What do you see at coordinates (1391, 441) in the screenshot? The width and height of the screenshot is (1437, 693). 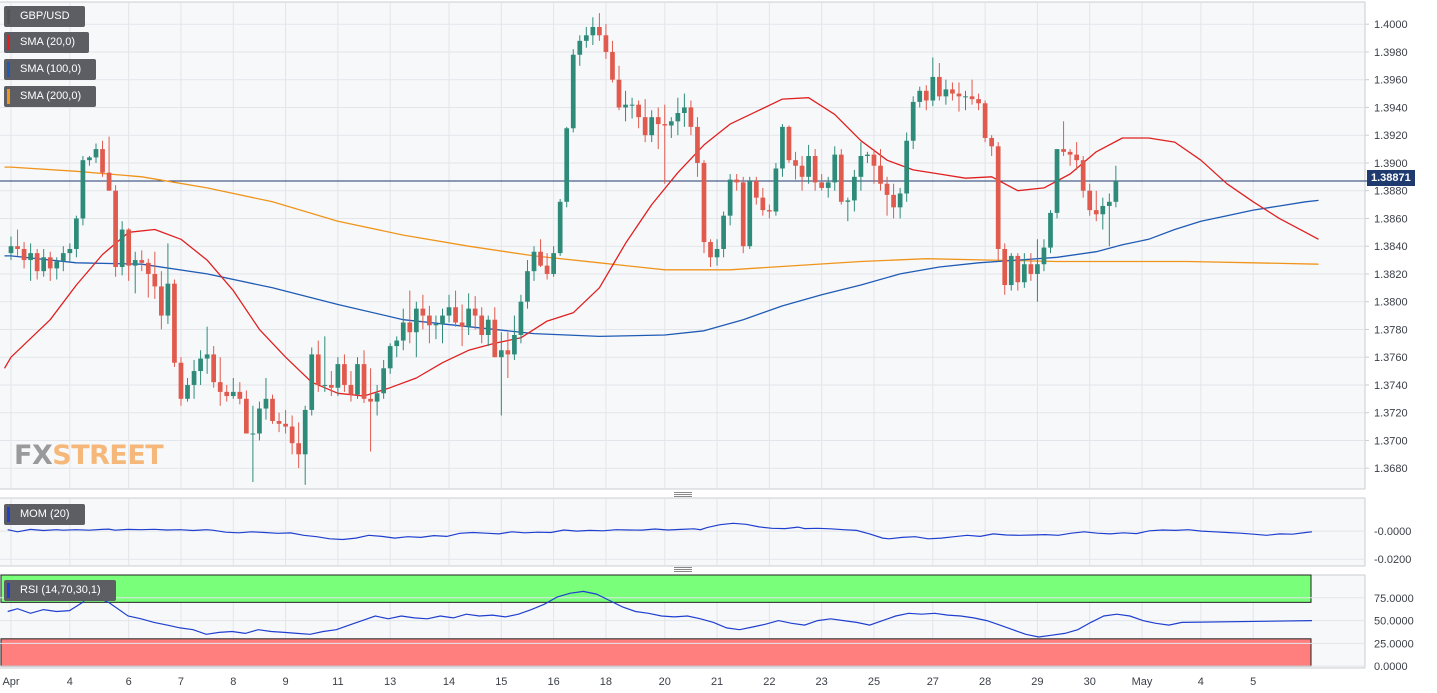 I see `y-tick-label: 1.3700` at bounding box center [1391, 441].